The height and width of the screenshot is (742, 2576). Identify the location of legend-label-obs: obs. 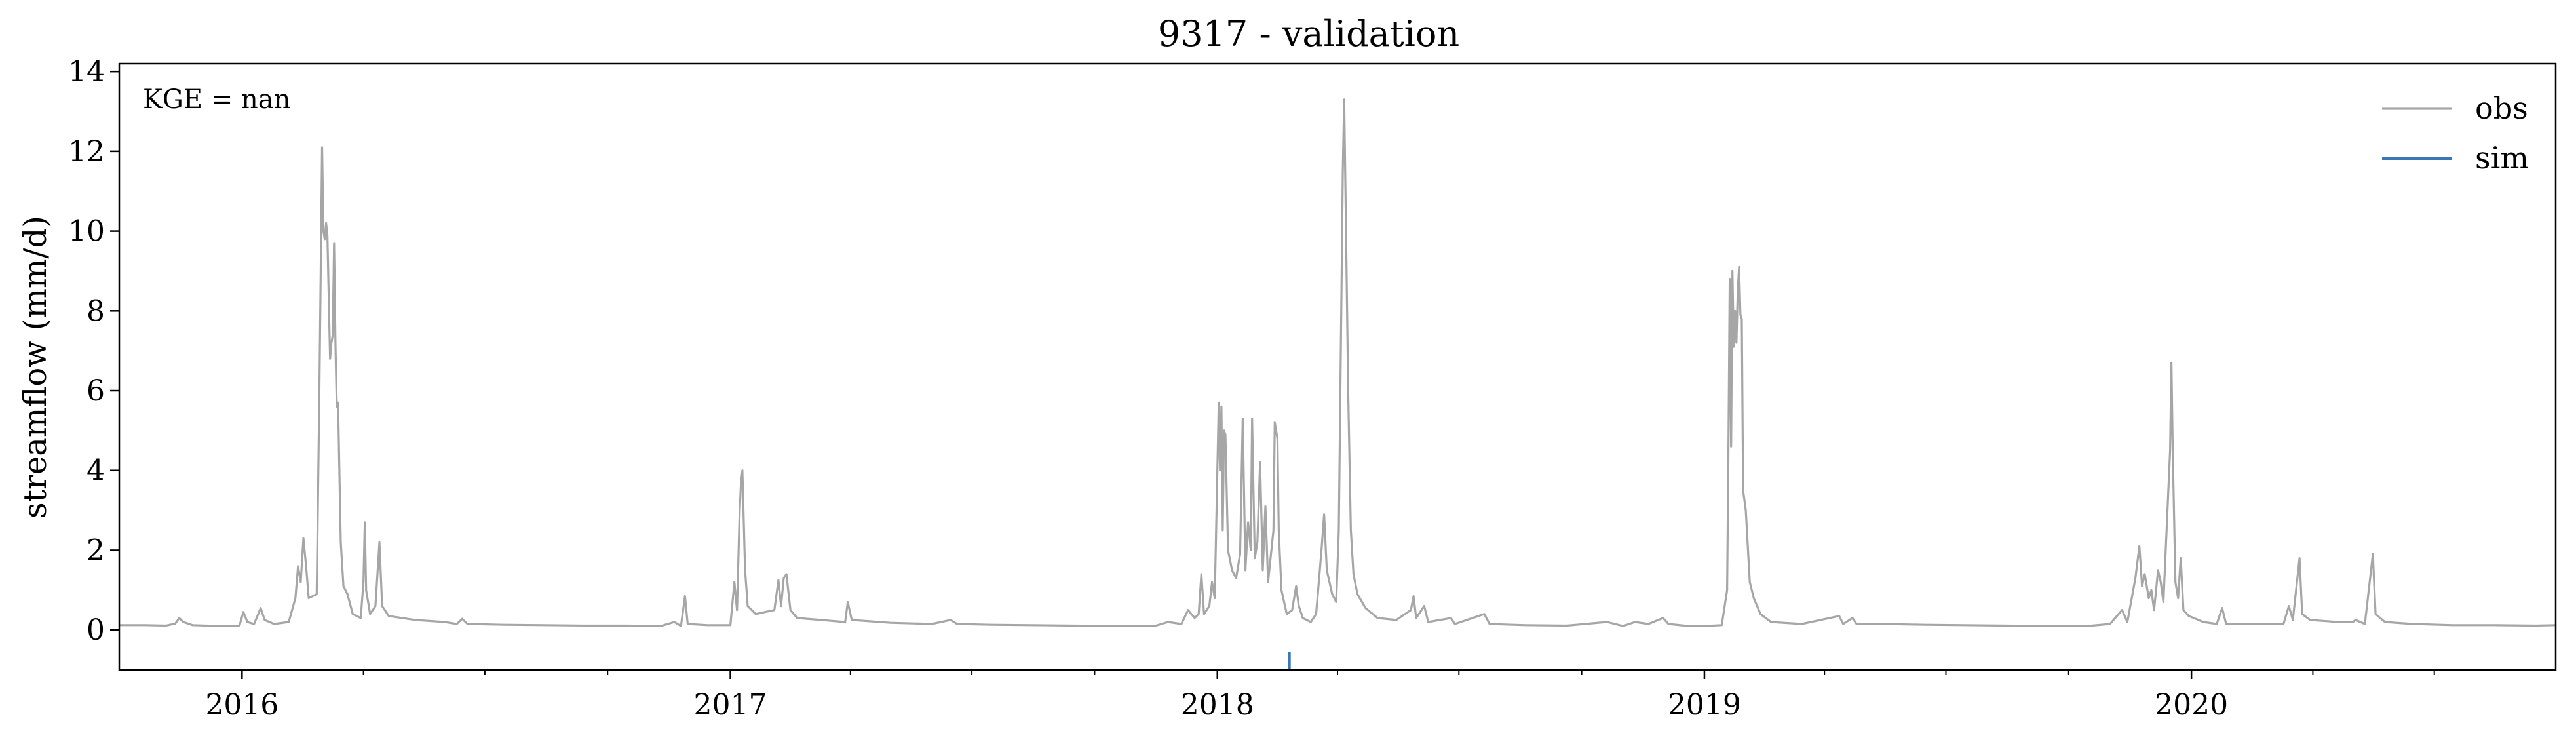
(2501, 108).